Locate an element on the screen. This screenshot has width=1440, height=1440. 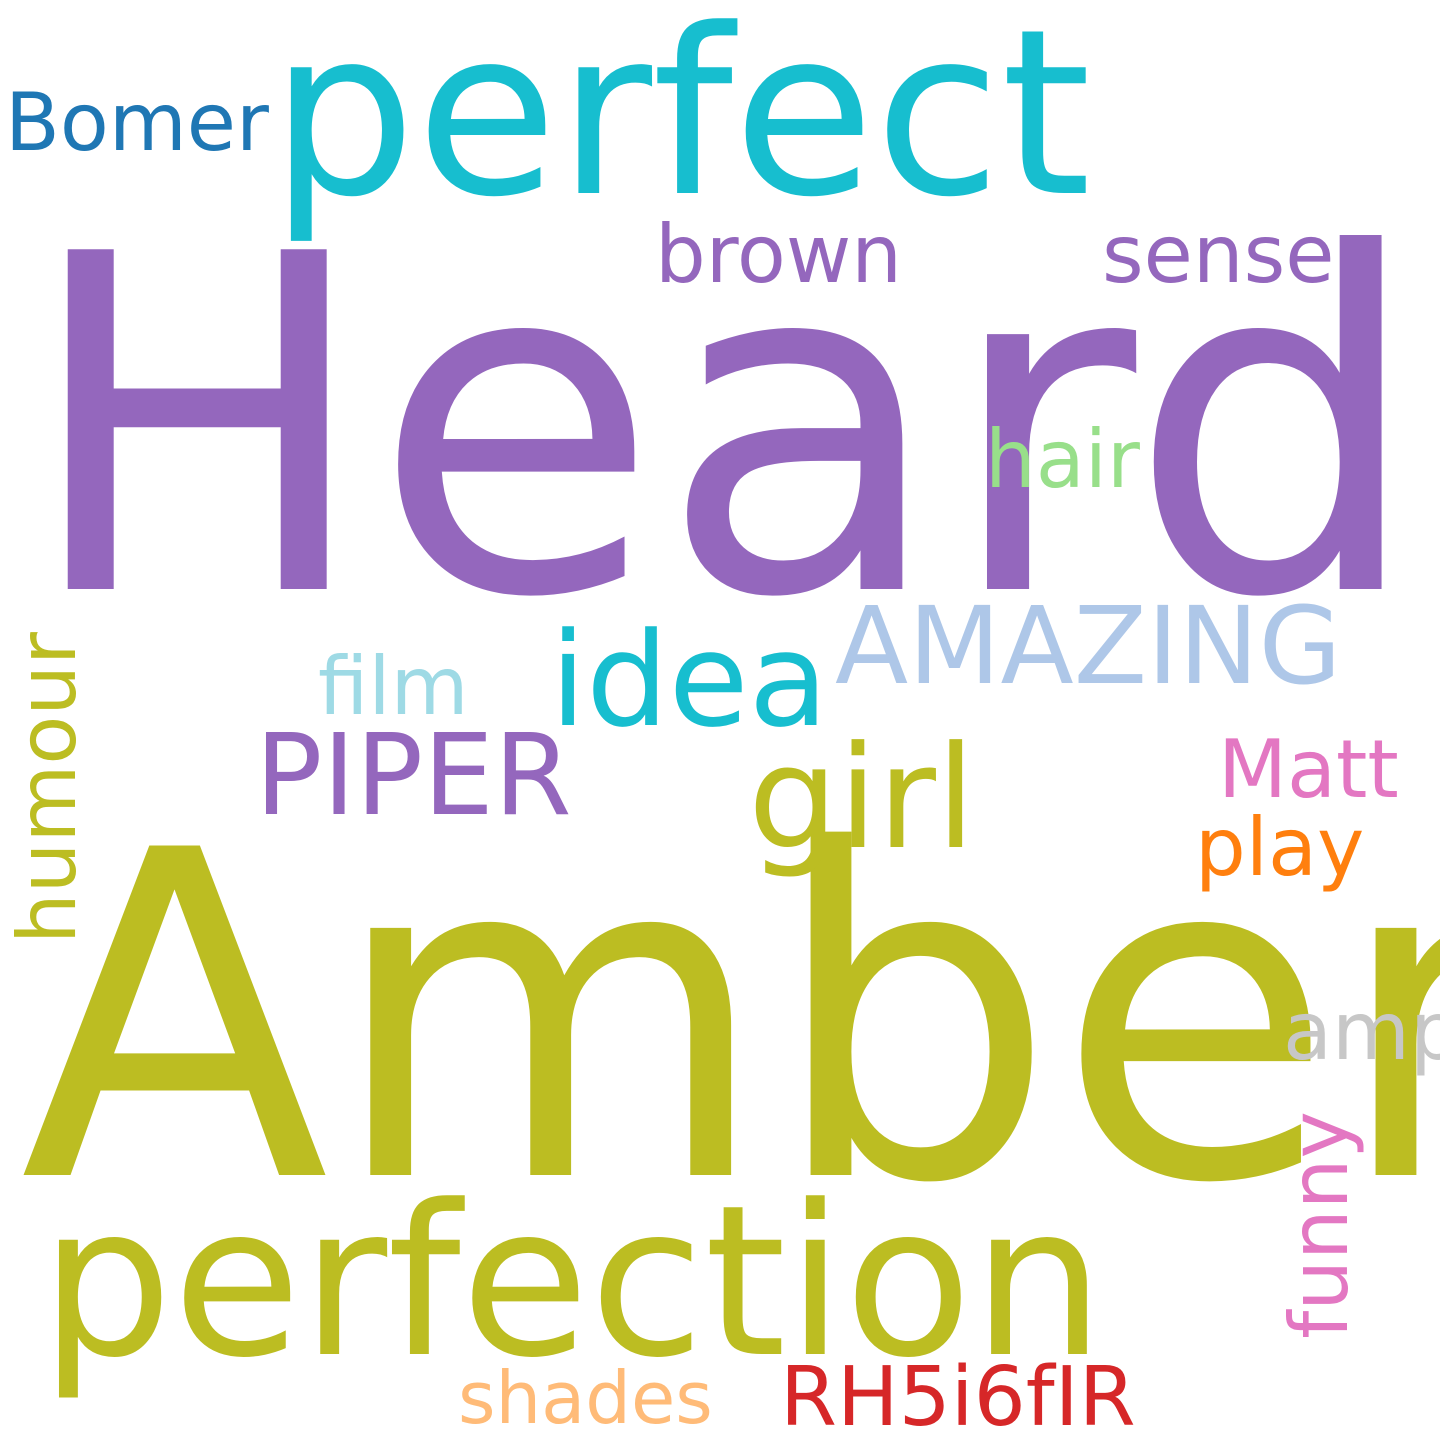
word-play: play is located at coordinates (1280, 847).